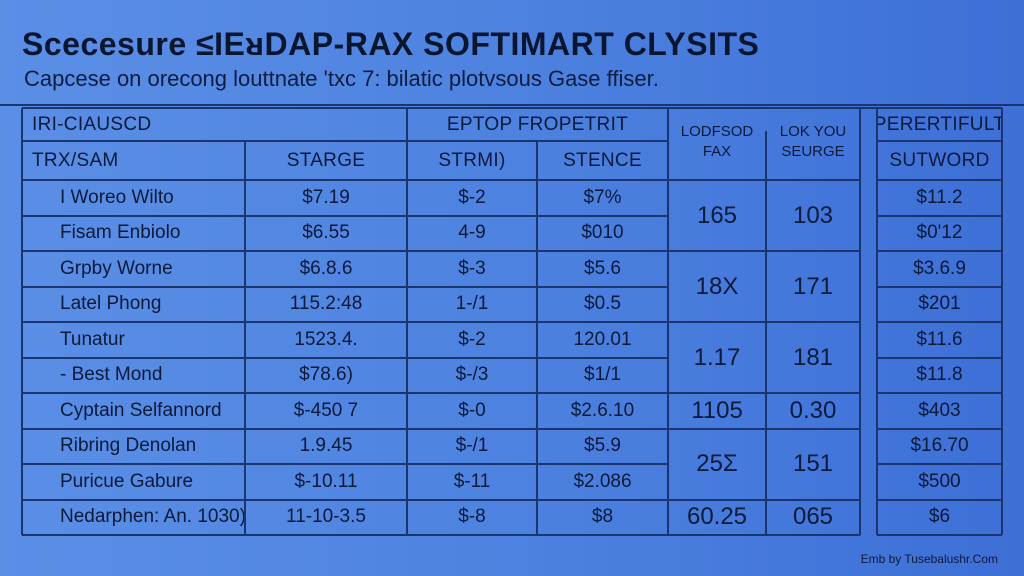 The width and height of the screenshot is (1024, 576). Describe the element at coordinates (939, 197) in the screenshot. I see `table-row-sutword: $11.2` at that location.